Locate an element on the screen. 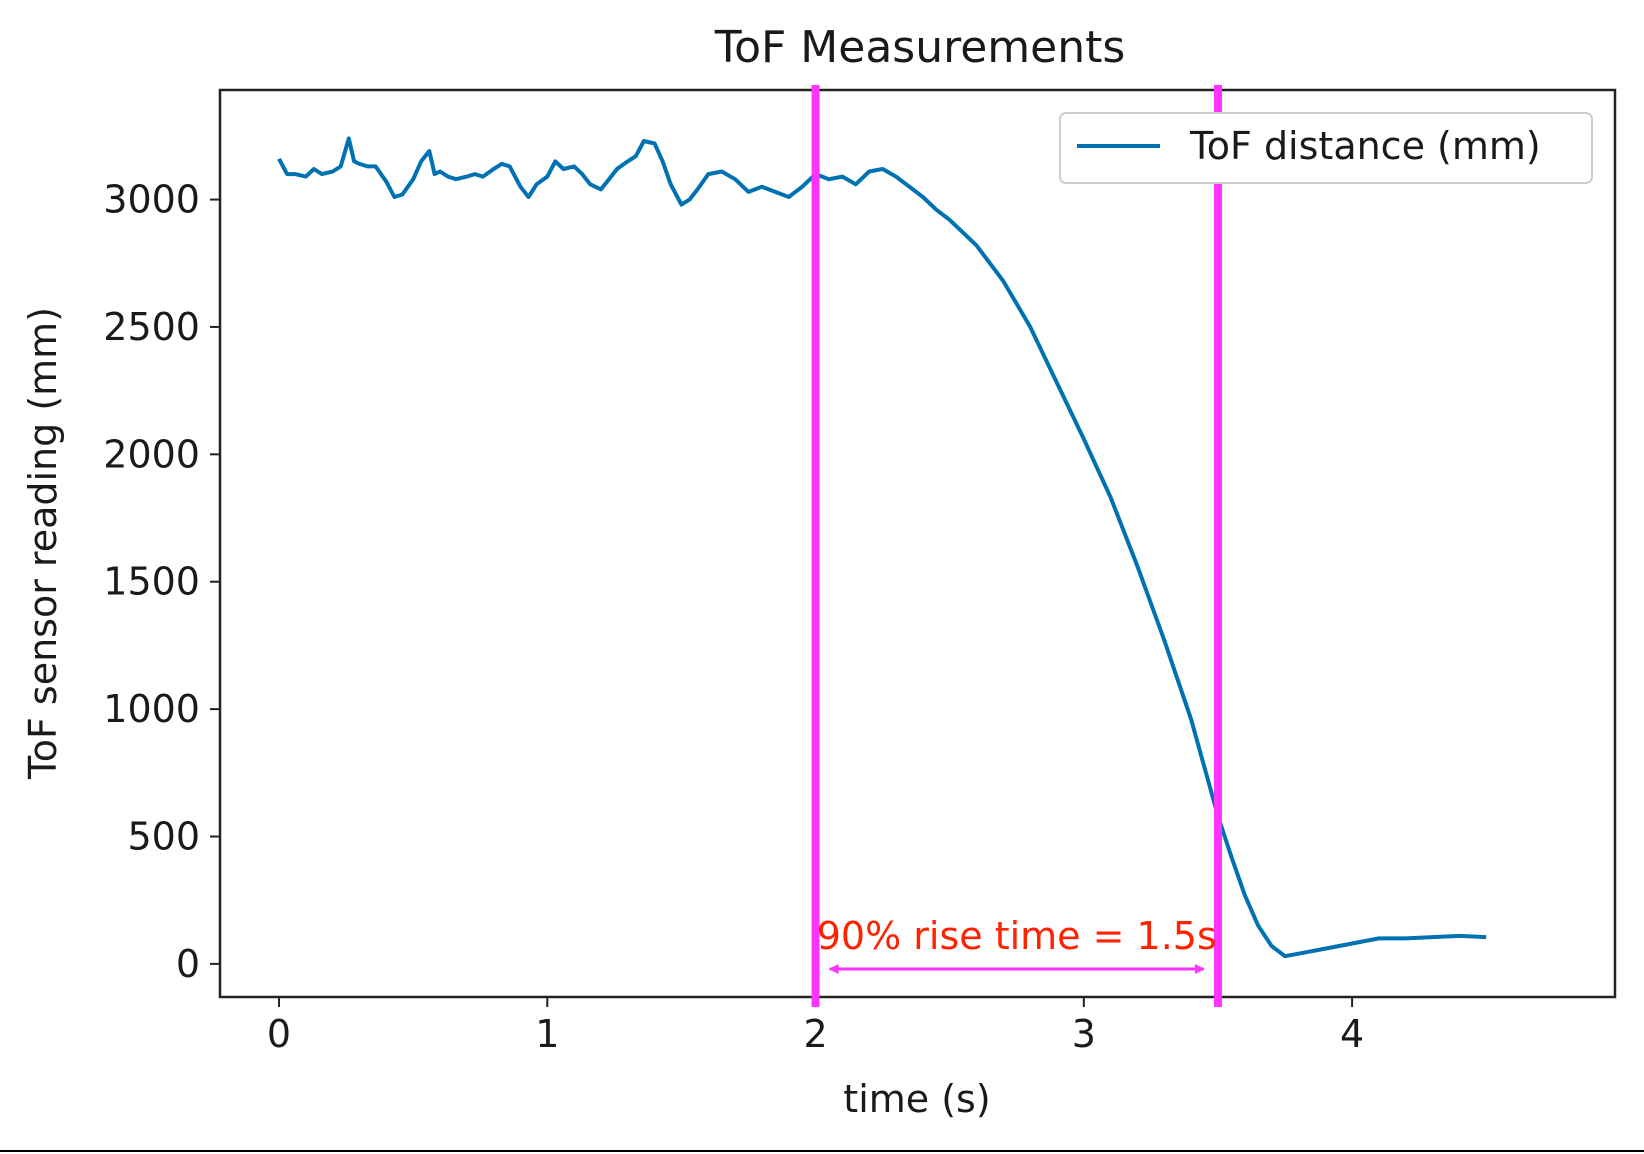  legend-series-label: ToF distance (mm) is located at coordinates (1365, 146).